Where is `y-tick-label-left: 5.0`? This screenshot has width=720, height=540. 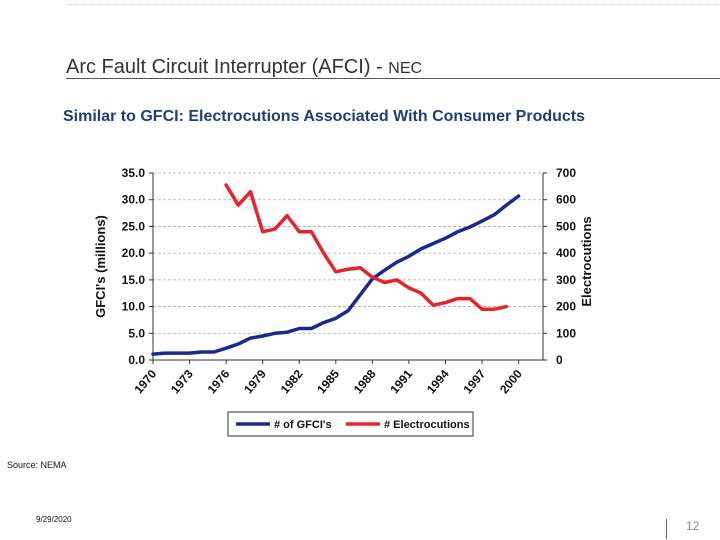
y-tick-label-left: 5.0 is located at coordinates (136, 333).